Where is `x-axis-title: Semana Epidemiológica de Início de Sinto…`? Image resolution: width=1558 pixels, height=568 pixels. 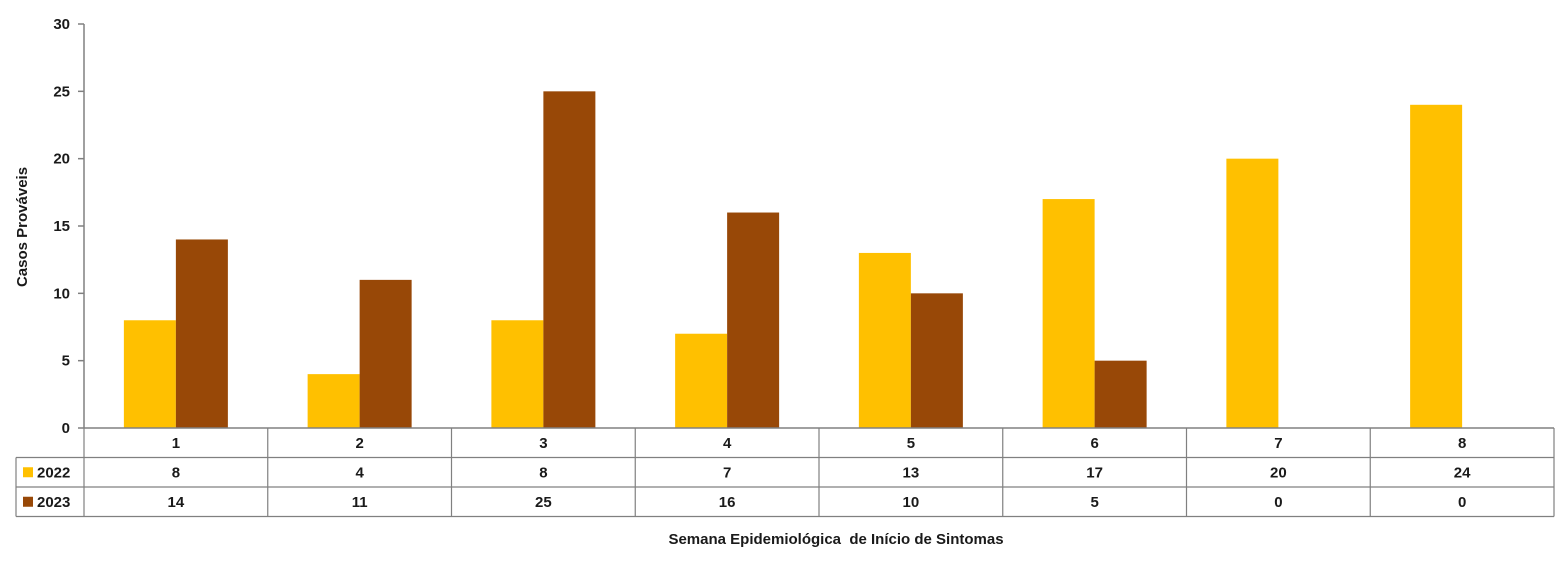
x-axis-title: Semana Epidemiológica de Início de Sinto… is located at coordinates (835, 539).